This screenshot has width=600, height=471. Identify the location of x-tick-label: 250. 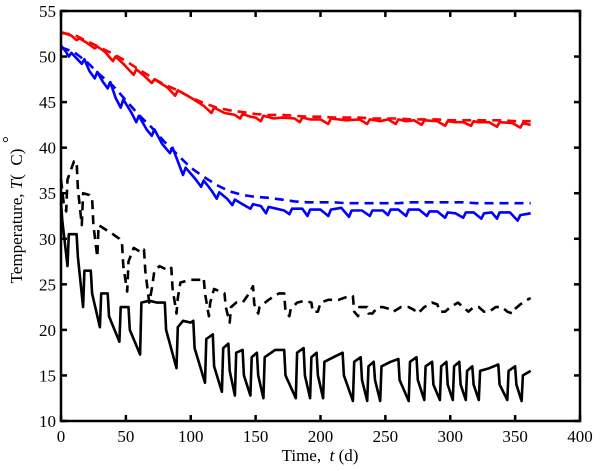
(386, 436).